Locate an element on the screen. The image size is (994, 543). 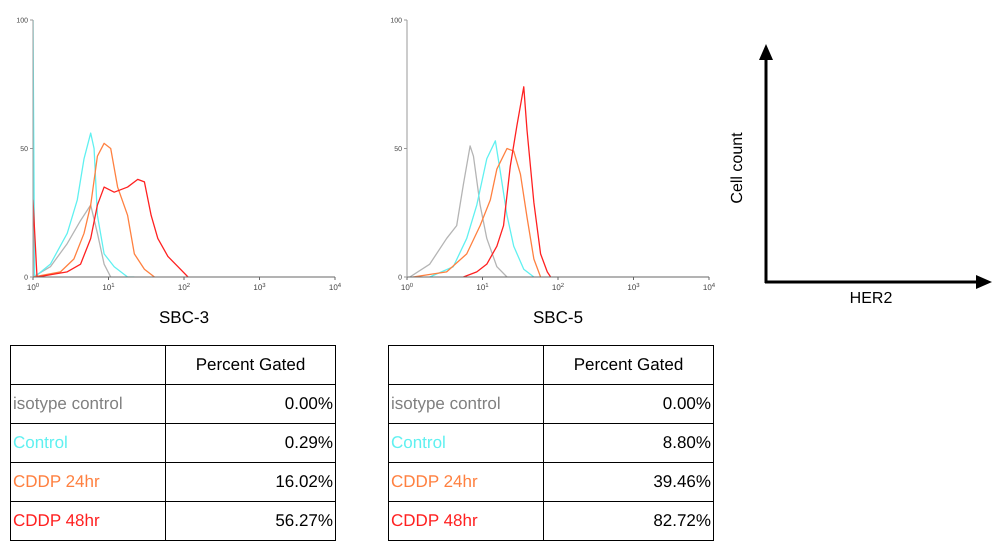
text: 0.29% is located at coordinates (308, 442).